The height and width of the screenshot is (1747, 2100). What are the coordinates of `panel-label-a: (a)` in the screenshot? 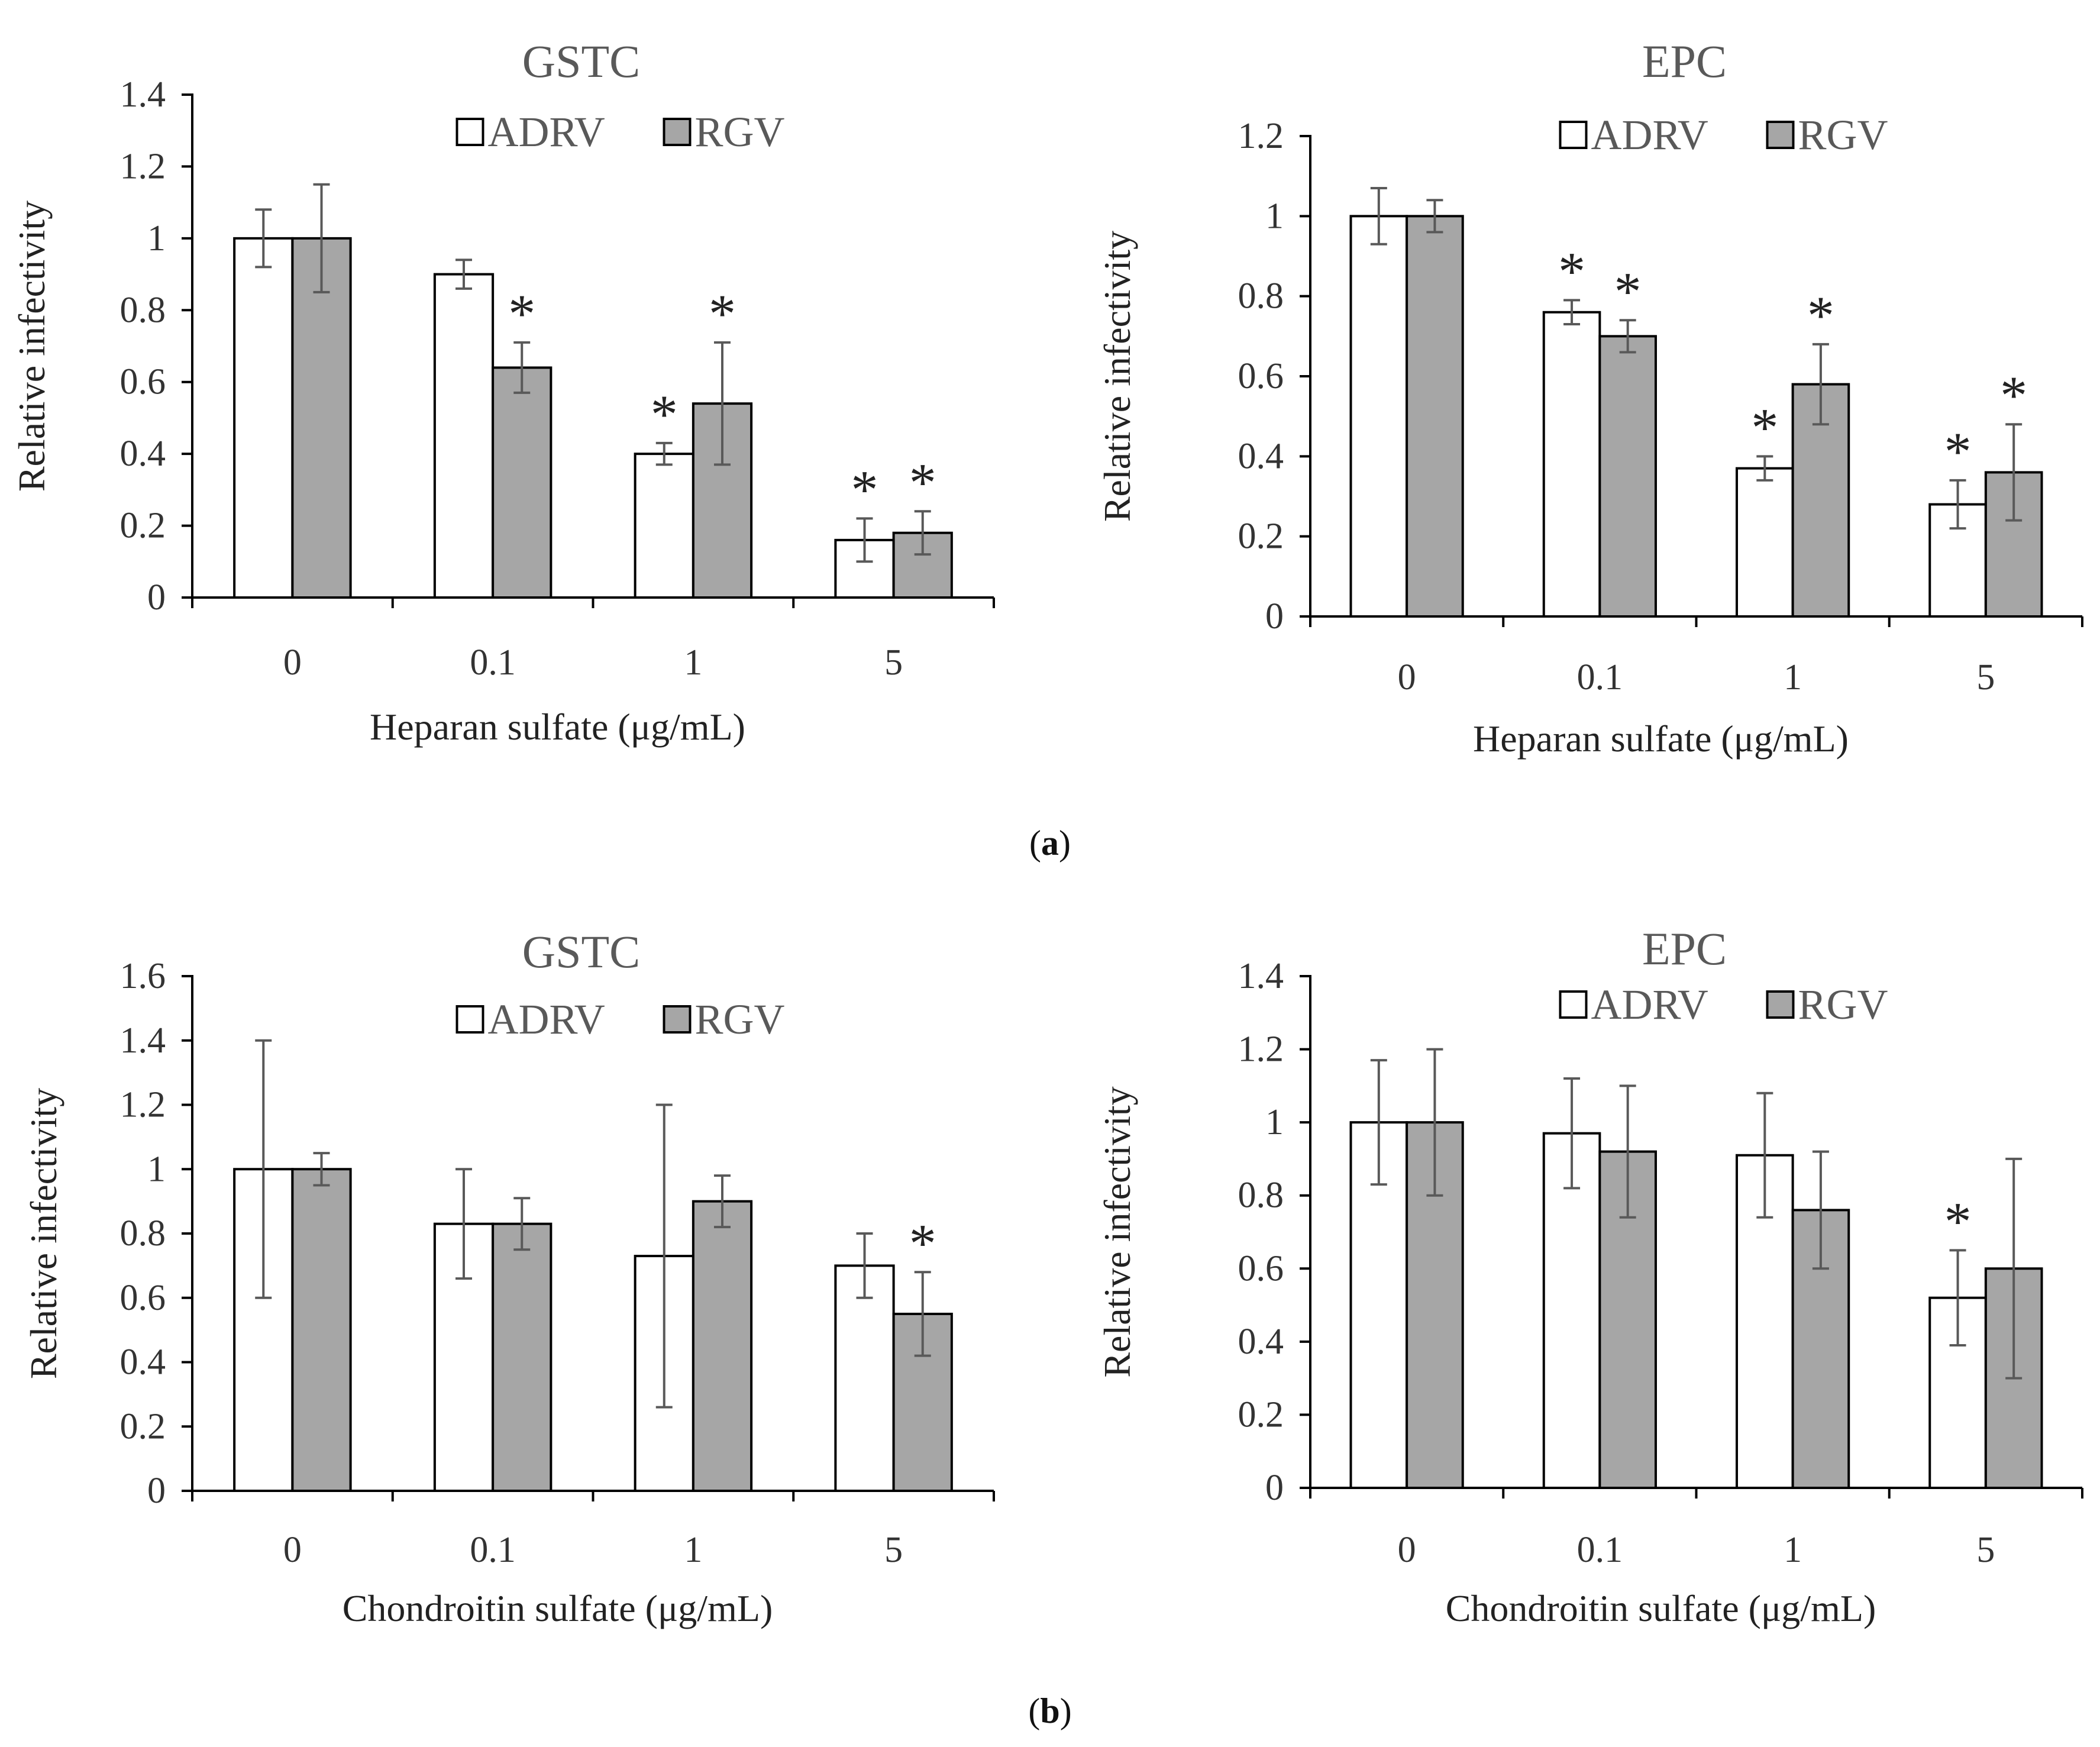 It's located at (1050, 843).